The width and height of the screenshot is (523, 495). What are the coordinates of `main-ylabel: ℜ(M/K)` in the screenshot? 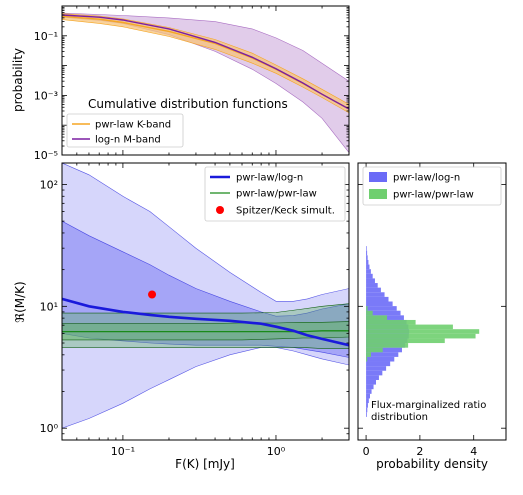 It's located at (20, 301).